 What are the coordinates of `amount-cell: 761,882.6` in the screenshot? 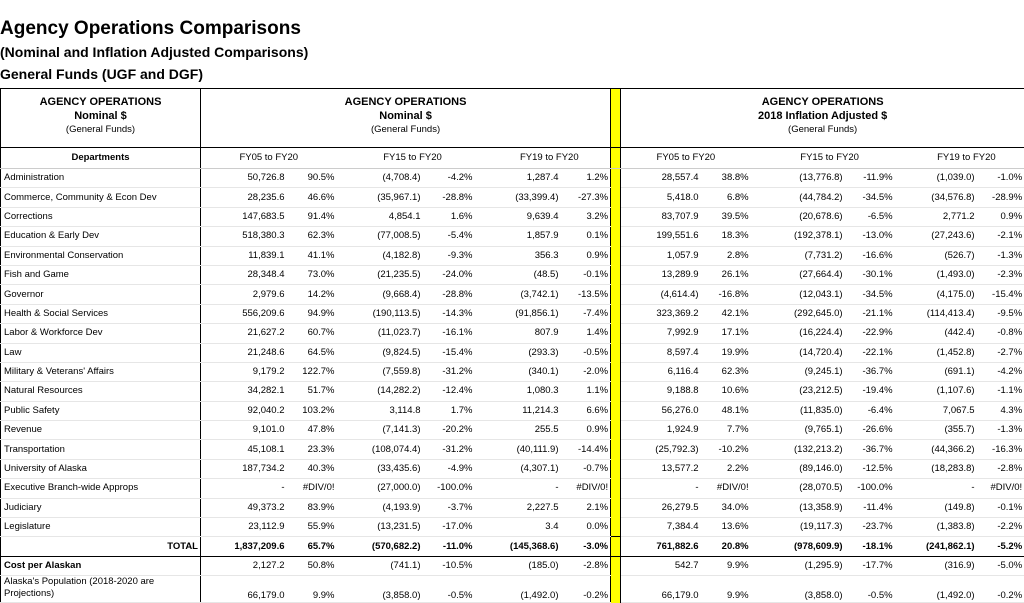 It's located at (661, 546).